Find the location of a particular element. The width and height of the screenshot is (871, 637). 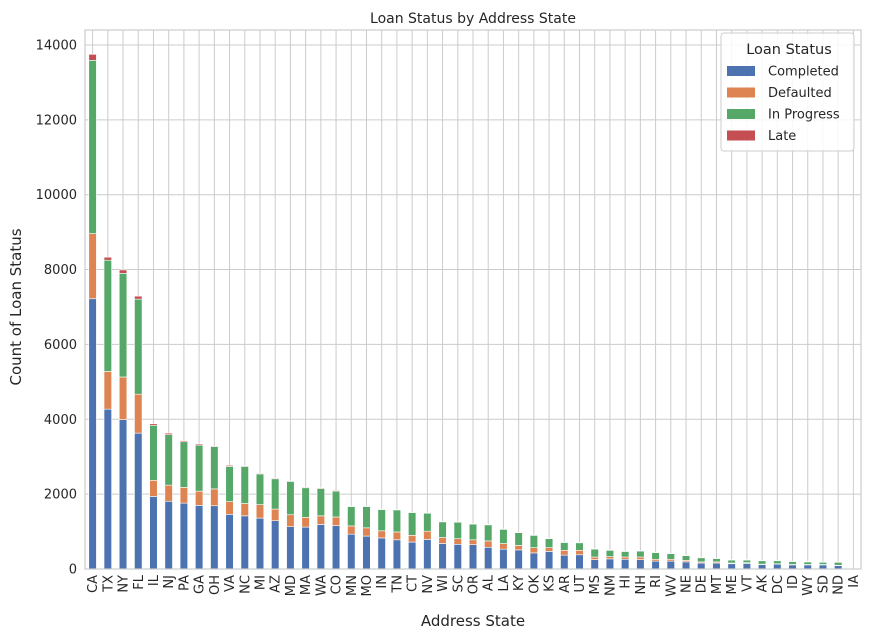

x-tick-label: AZ is located at coordinates (276, 584).